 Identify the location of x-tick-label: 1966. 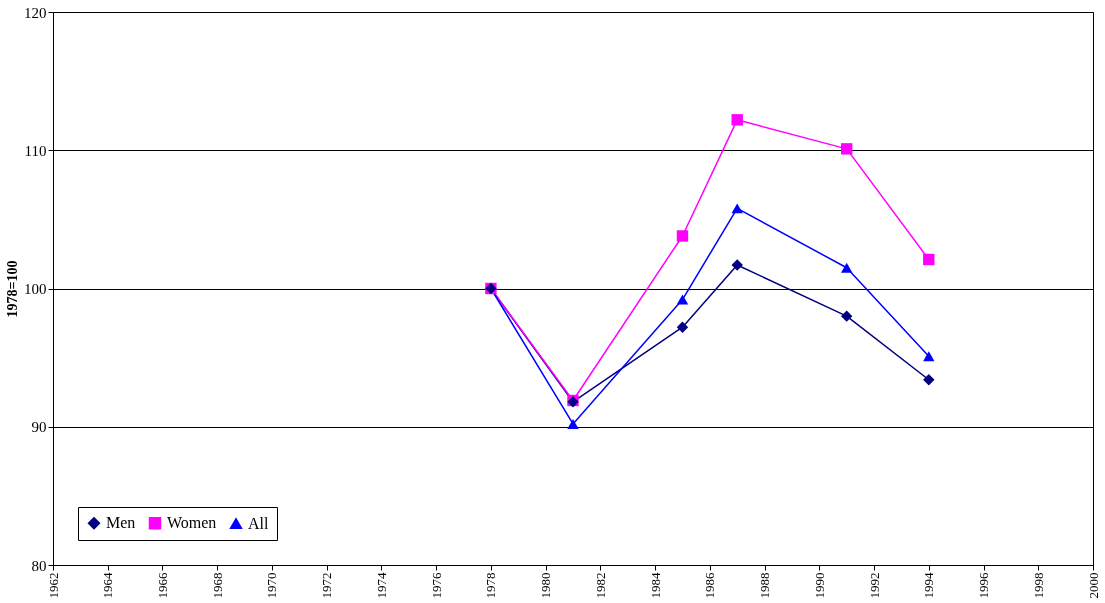
(162, 585).